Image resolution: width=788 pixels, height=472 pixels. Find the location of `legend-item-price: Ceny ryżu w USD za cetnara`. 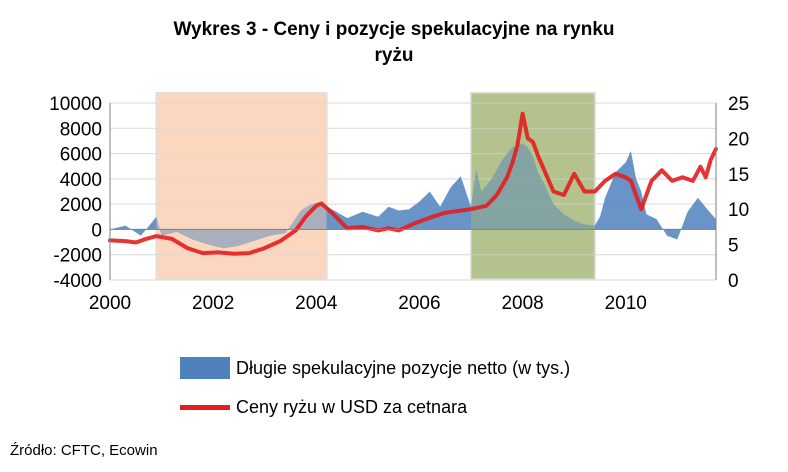

legend-item-price: Ceny ryżu w USD za cetnara is located at coordinates (323, 407).